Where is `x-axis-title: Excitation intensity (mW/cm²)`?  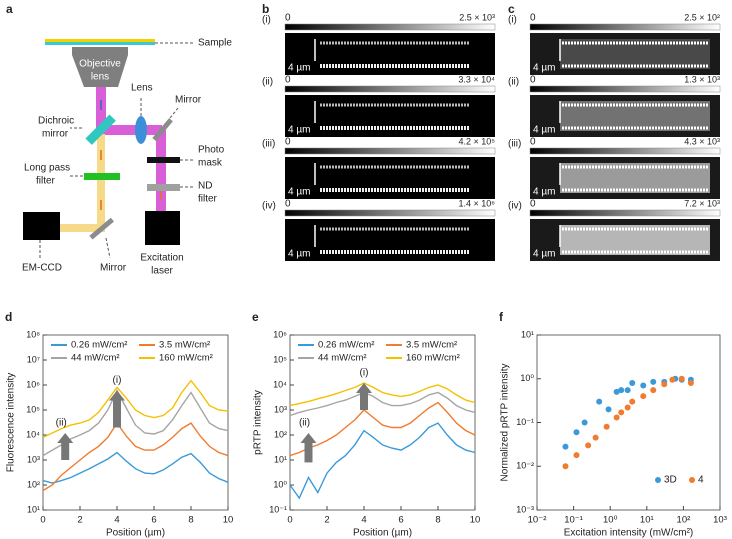 x-axis-title: Excitation intensity (mW/cm²) is located at coordinates (628, 533).